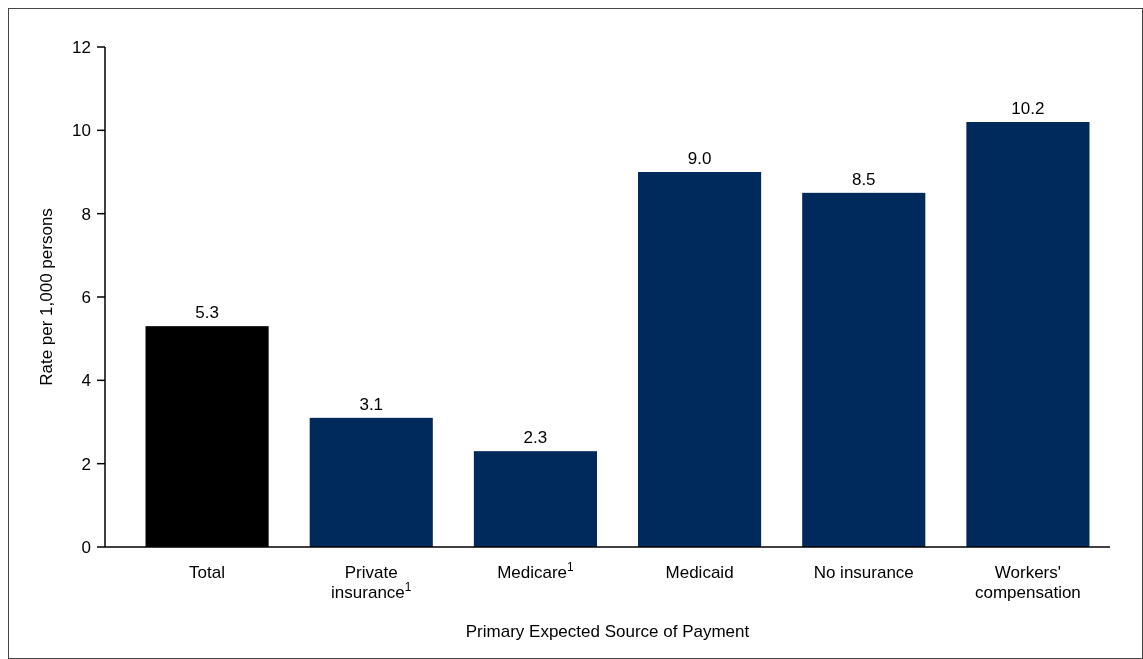 Image resolution: width=1143 pixels, height=659 pixels. Describe the element at coordinates (607, 631) in the screenshot. I see `x-axis-title: Primary Expected Source of Payment` at that location.